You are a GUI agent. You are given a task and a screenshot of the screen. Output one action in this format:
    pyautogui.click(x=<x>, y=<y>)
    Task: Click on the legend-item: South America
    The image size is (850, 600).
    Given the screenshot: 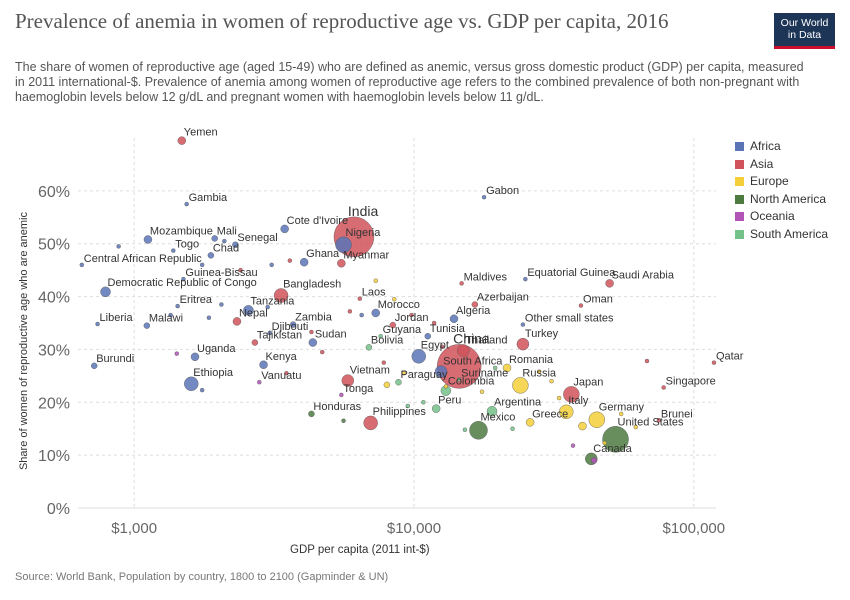 What is the action you would take?
    pyautogui.click(x=781, y=234)
    